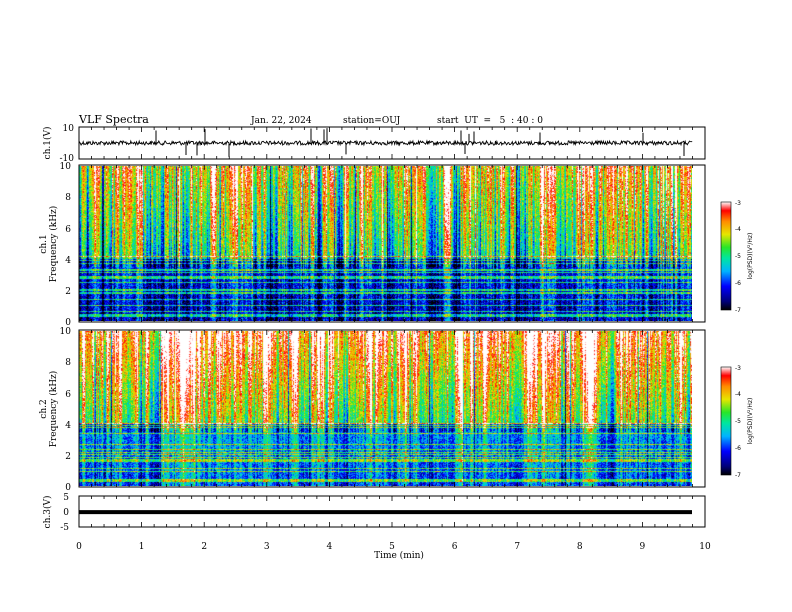  Describe the element at coordinates (47, 143) in the screenshot. I see `y-axis-label: ch.1(V)` at that location.